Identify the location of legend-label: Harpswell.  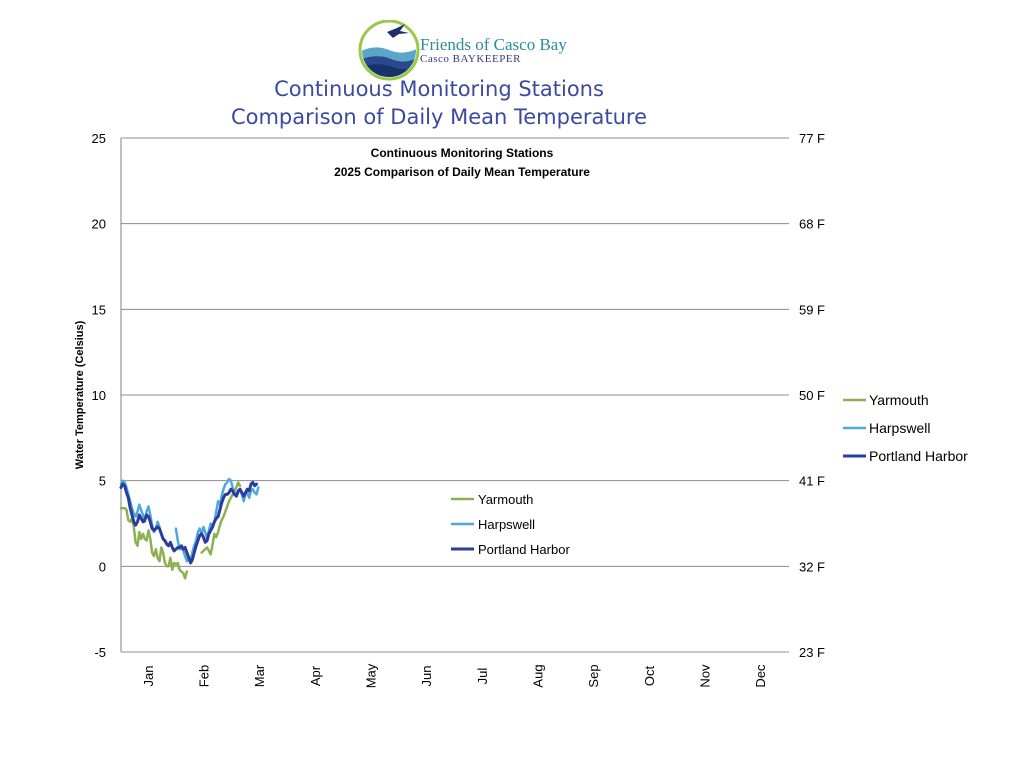
(506, 524).